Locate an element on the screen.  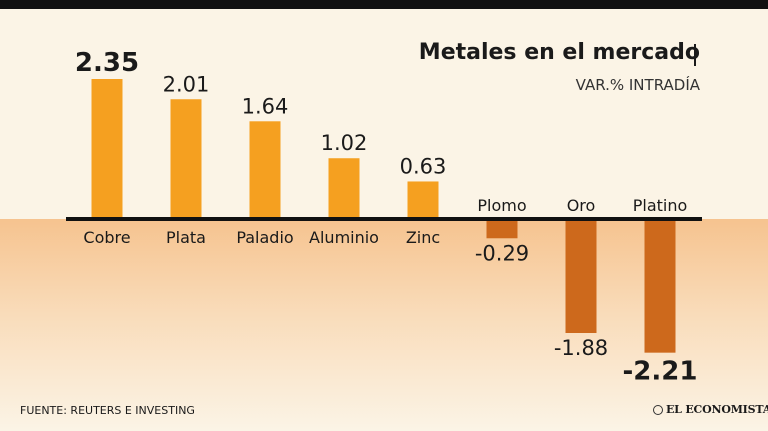
chart-title: Metales en el mercado is located at coordinates (559, 52).